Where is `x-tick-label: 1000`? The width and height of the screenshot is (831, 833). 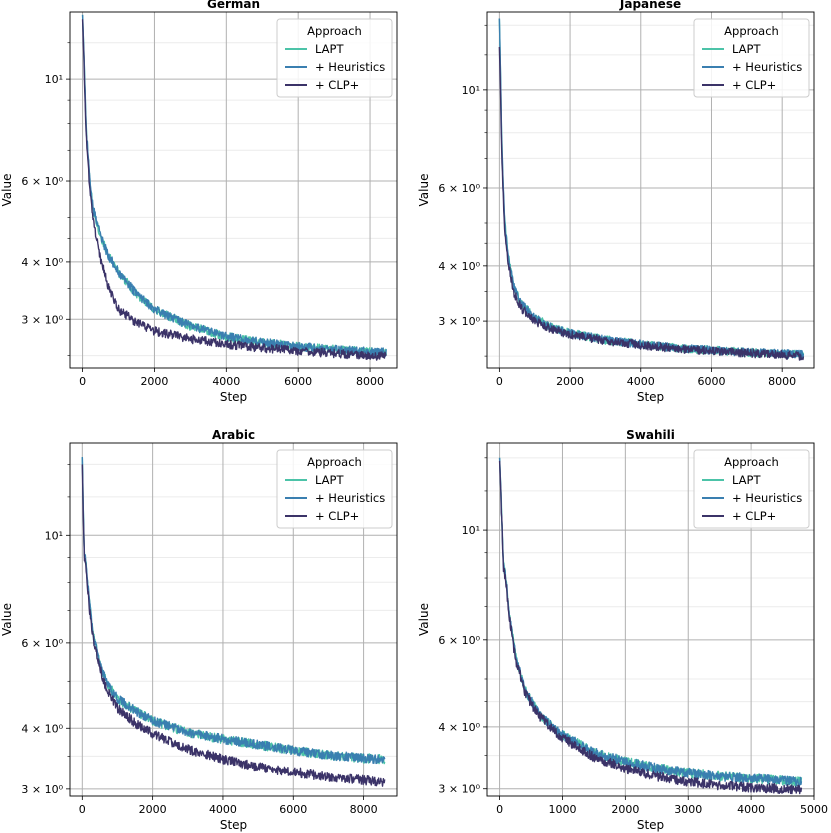
x-tick-label: 1000 is located at coordinates (562, 809).